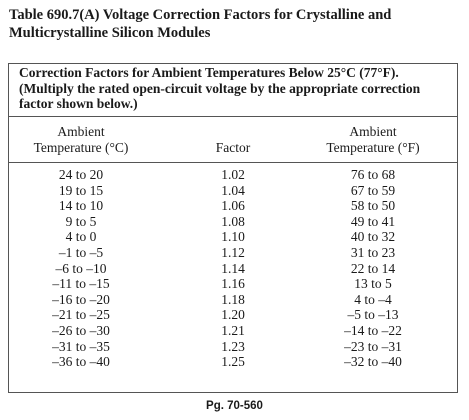 Image resolution: width=469 pixels, height=420 pixels. Describe the element at coordinates (81, 147) in the screenshot. I see `header-line: Temperature (°C)` at that location.